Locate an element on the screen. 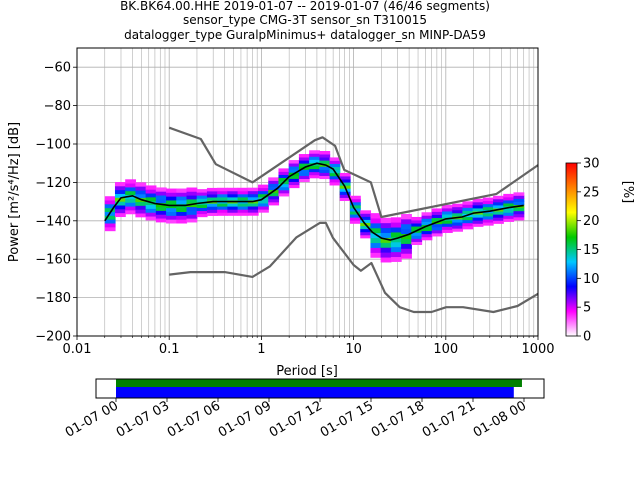 This screenshot has height=480, width=640. x-axis-label: Period [s] is located at coordinates (307, 371).